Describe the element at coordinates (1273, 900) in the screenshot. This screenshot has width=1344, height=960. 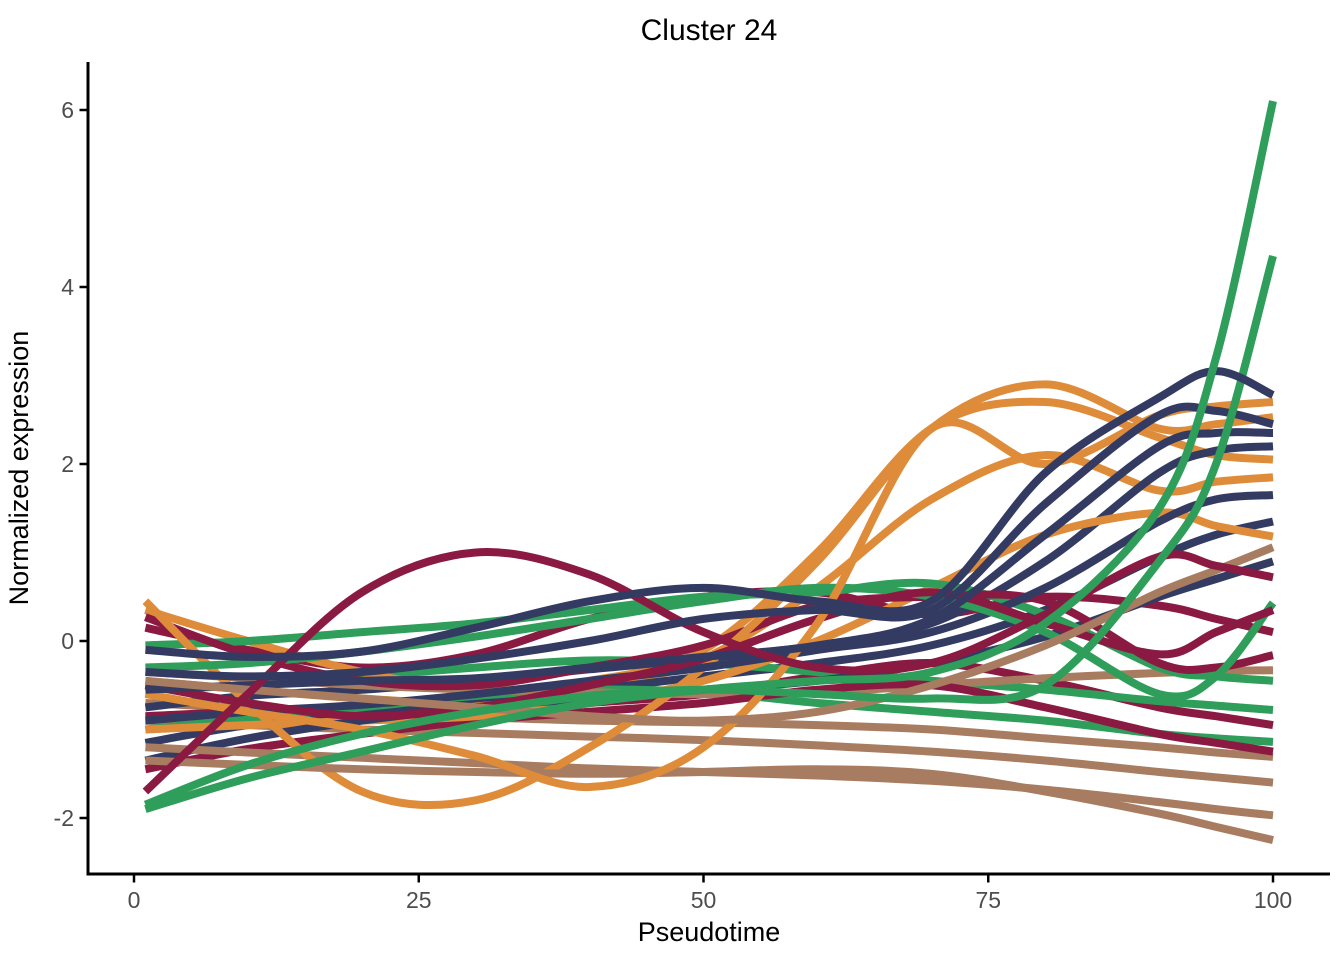
I see `x-axis-tick-label: 100` at that location.